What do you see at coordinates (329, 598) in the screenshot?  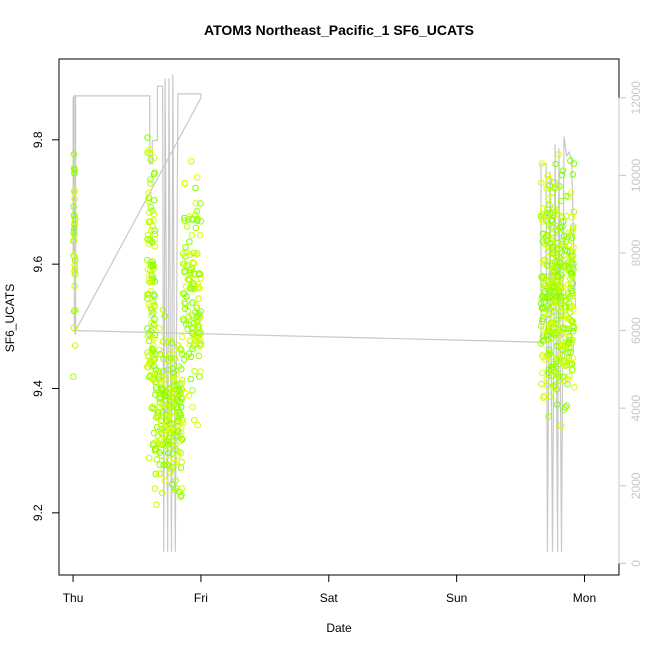 I see `x-tick-label: Sat` at bounding box center [329, 598].